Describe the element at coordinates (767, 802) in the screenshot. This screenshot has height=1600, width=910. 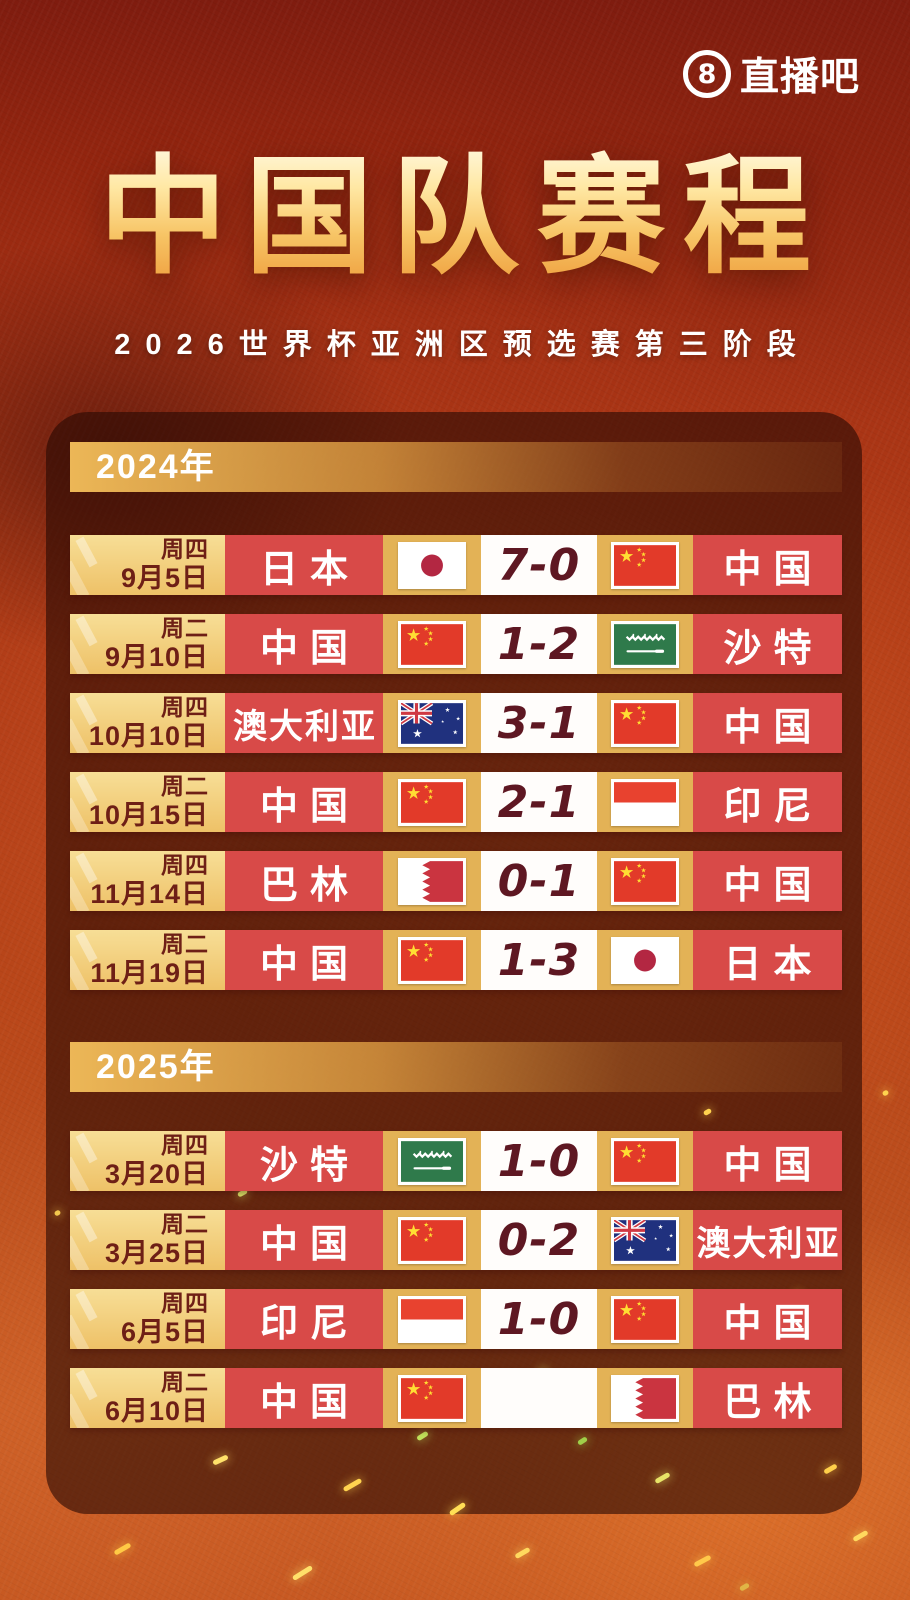
I see `away-team-name: 印尼` at that location.